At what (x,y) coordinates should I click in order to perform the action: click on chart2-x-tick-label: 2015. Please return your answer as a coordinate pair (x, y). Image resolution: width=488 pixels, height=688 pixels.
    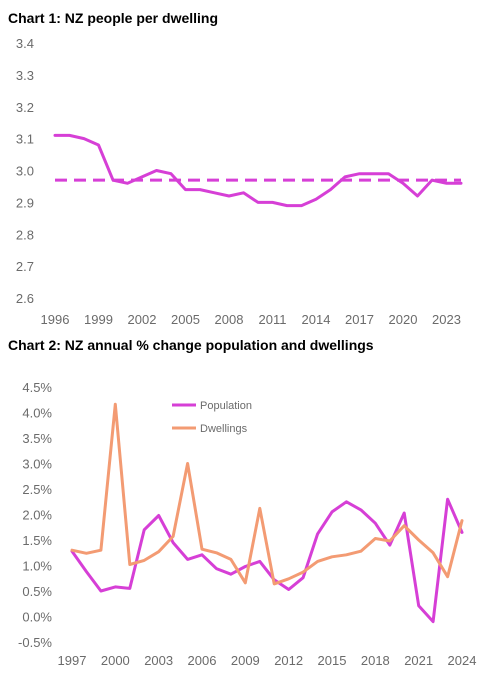
    Looking at the image, I should click on (332, 660).